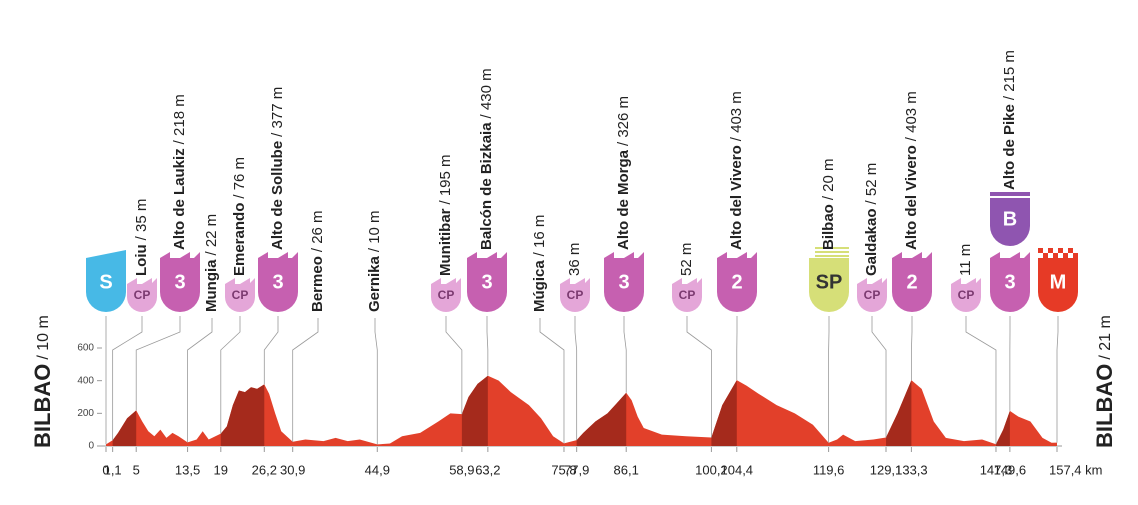 This screenshot has height=505, width=1138. Describe the element at coordinates (1009, 147) in the screenshot. I see `waypoint-name: Alto de Pike` at that location.